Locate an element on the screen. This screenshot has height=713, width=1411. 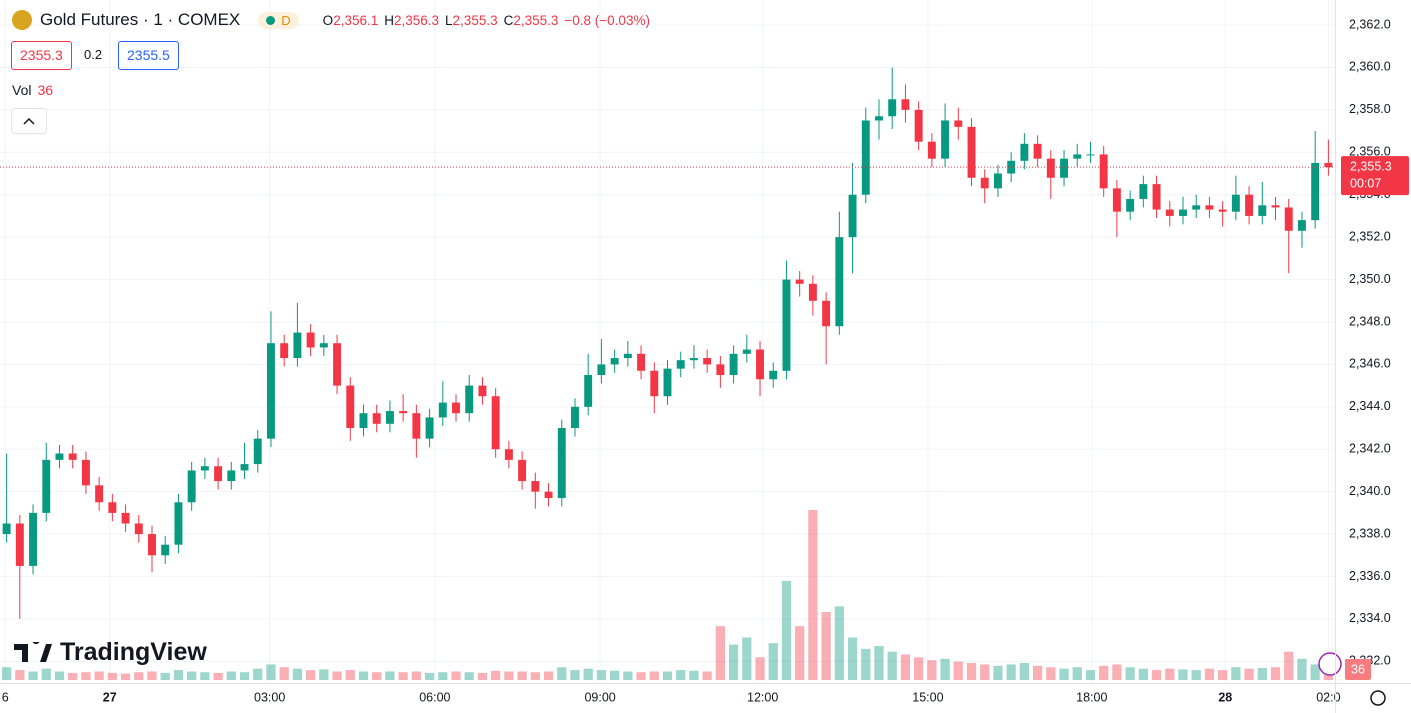
y-tick-label: 2,338.0 is located at coordinates (1370, 533).